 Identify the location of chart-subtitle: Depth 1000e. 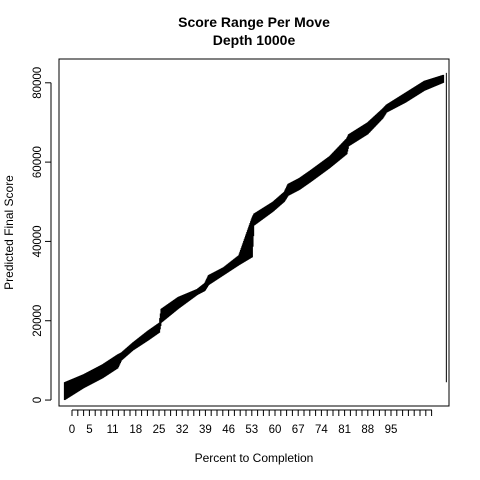
(254, 40).